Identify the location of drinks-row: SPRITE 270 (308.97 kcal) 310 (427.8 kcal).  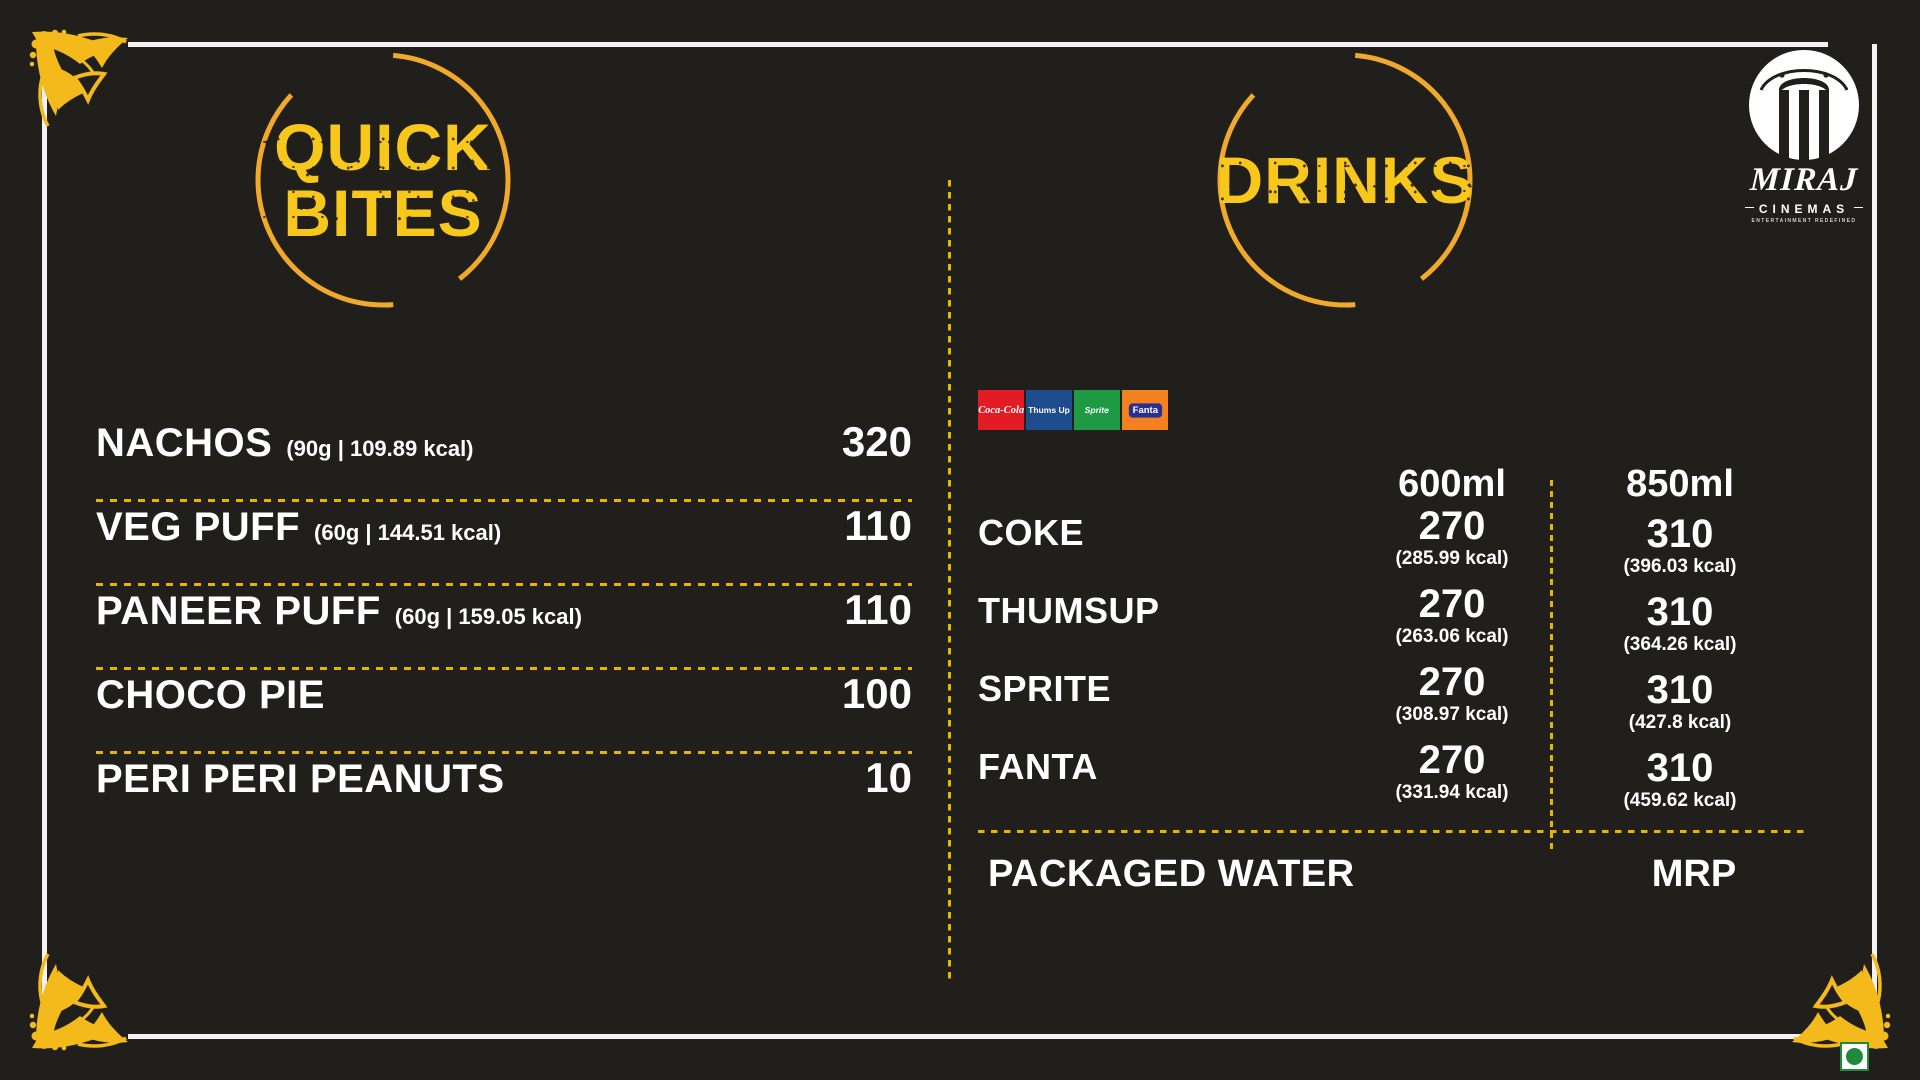
(1393, 701).